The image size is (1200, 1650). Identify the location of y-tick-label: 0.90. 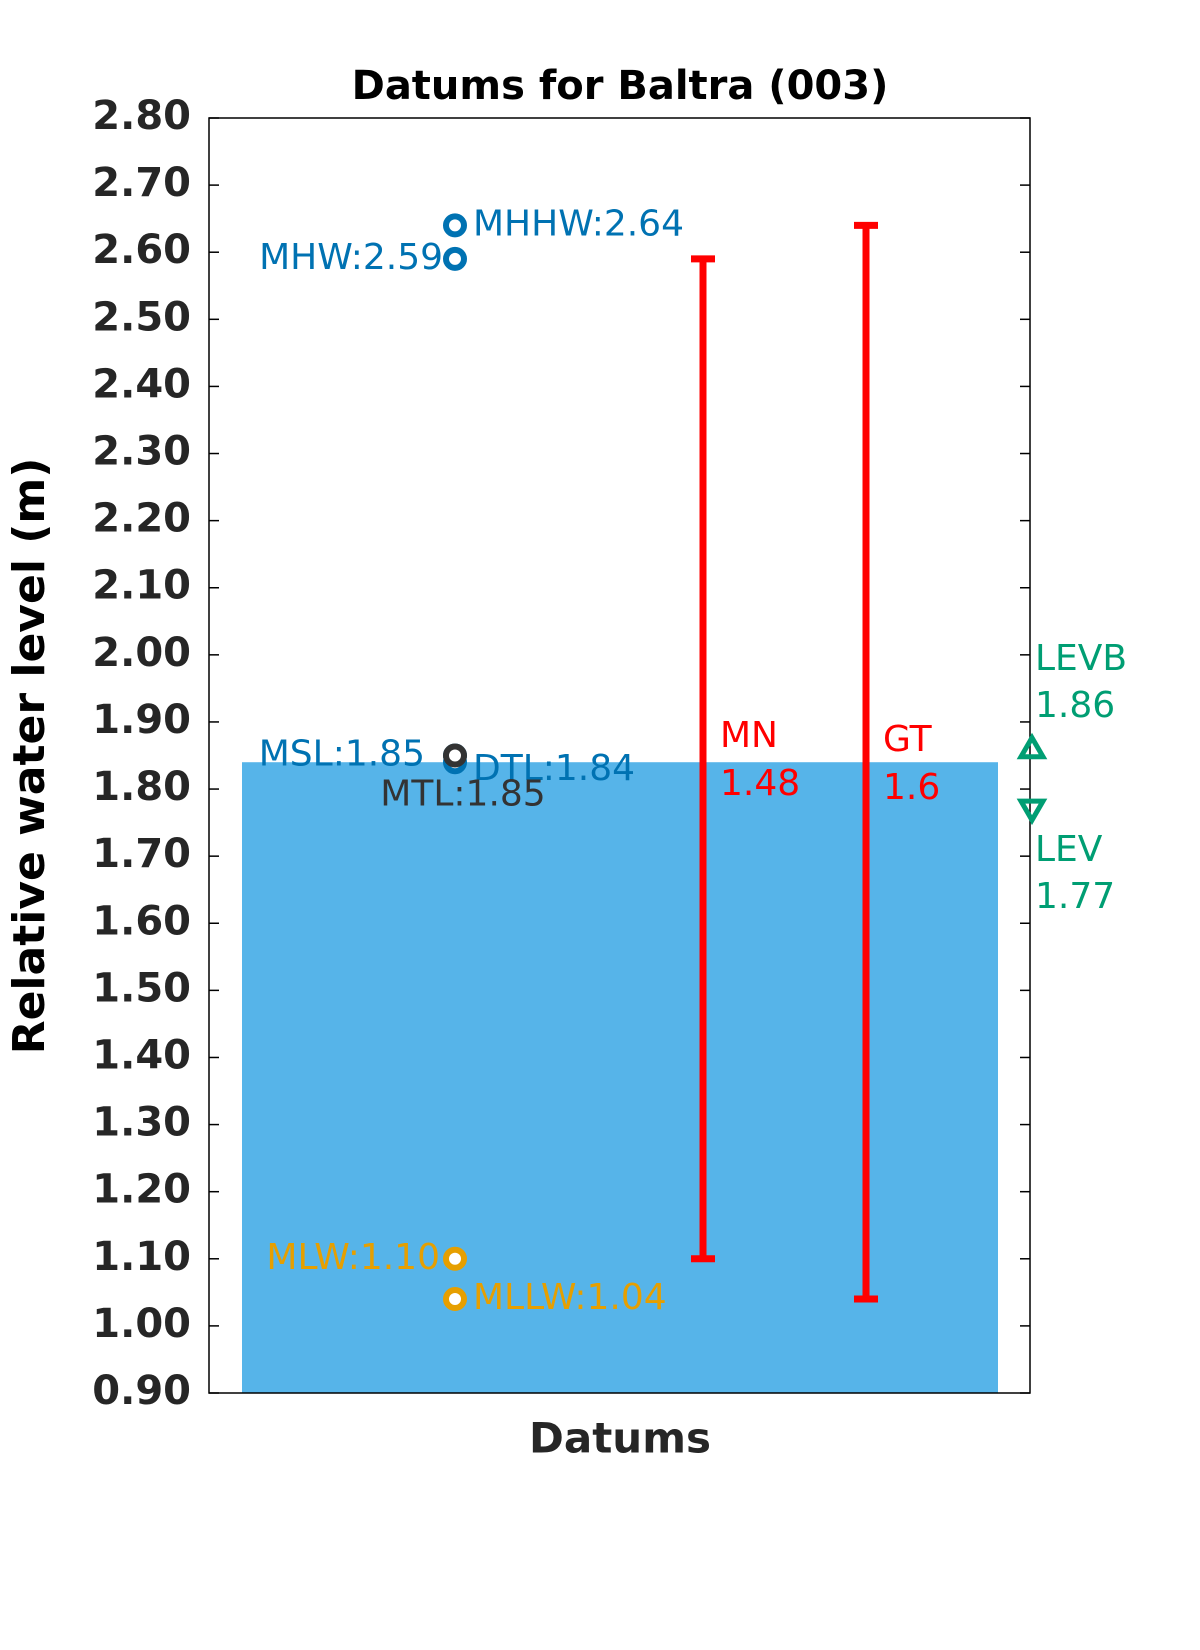
(141, 1391).